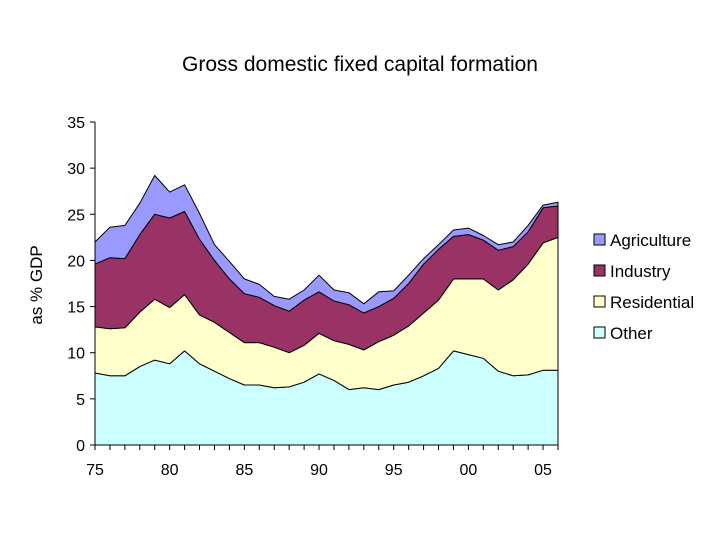 This screenshot has width=720, height=540. I want to click on y-tick-label: 10, so click(76, 354).